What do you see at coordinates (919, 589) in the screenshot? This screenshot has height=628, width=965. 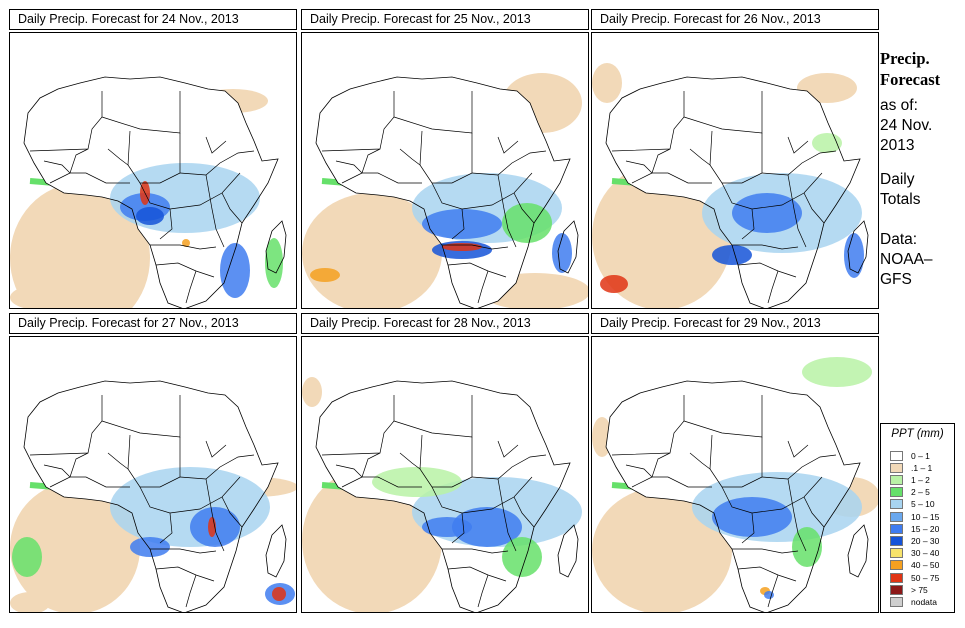 I see `legend-label: > 75` at bounding box center [919, 589].